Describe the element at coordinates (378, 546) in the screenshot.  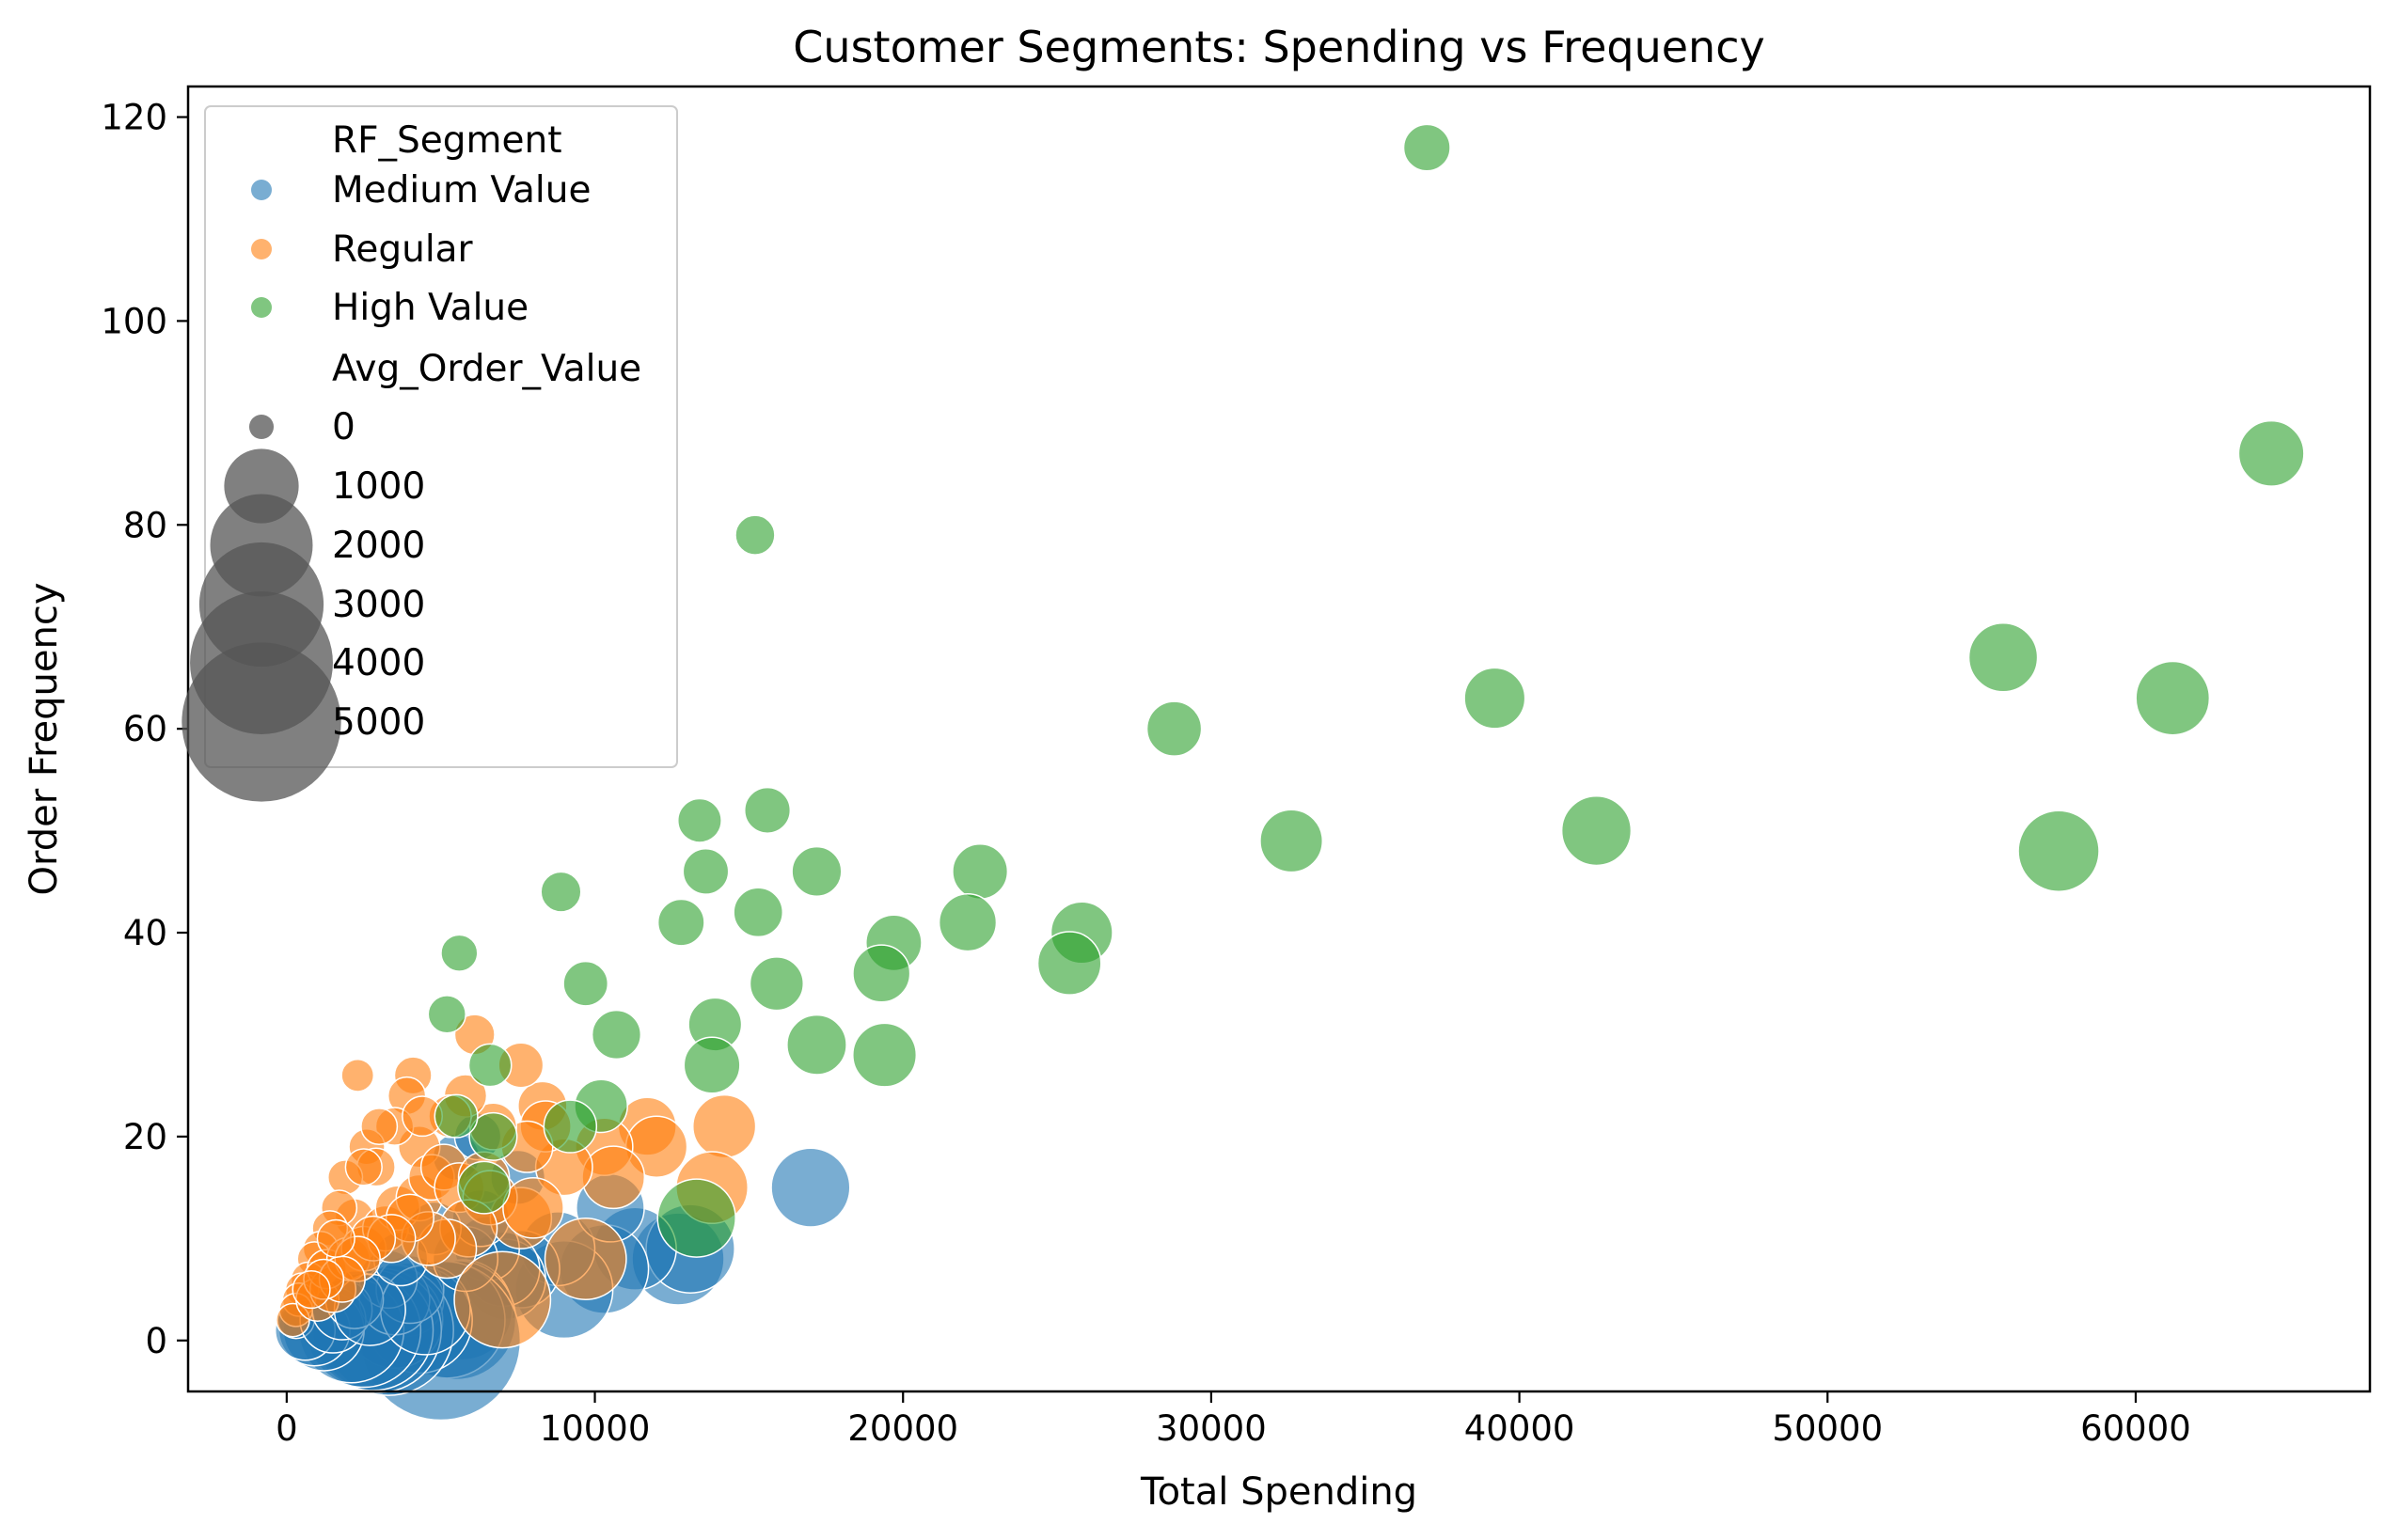
I see `legend-size-label: 2000` at that location.